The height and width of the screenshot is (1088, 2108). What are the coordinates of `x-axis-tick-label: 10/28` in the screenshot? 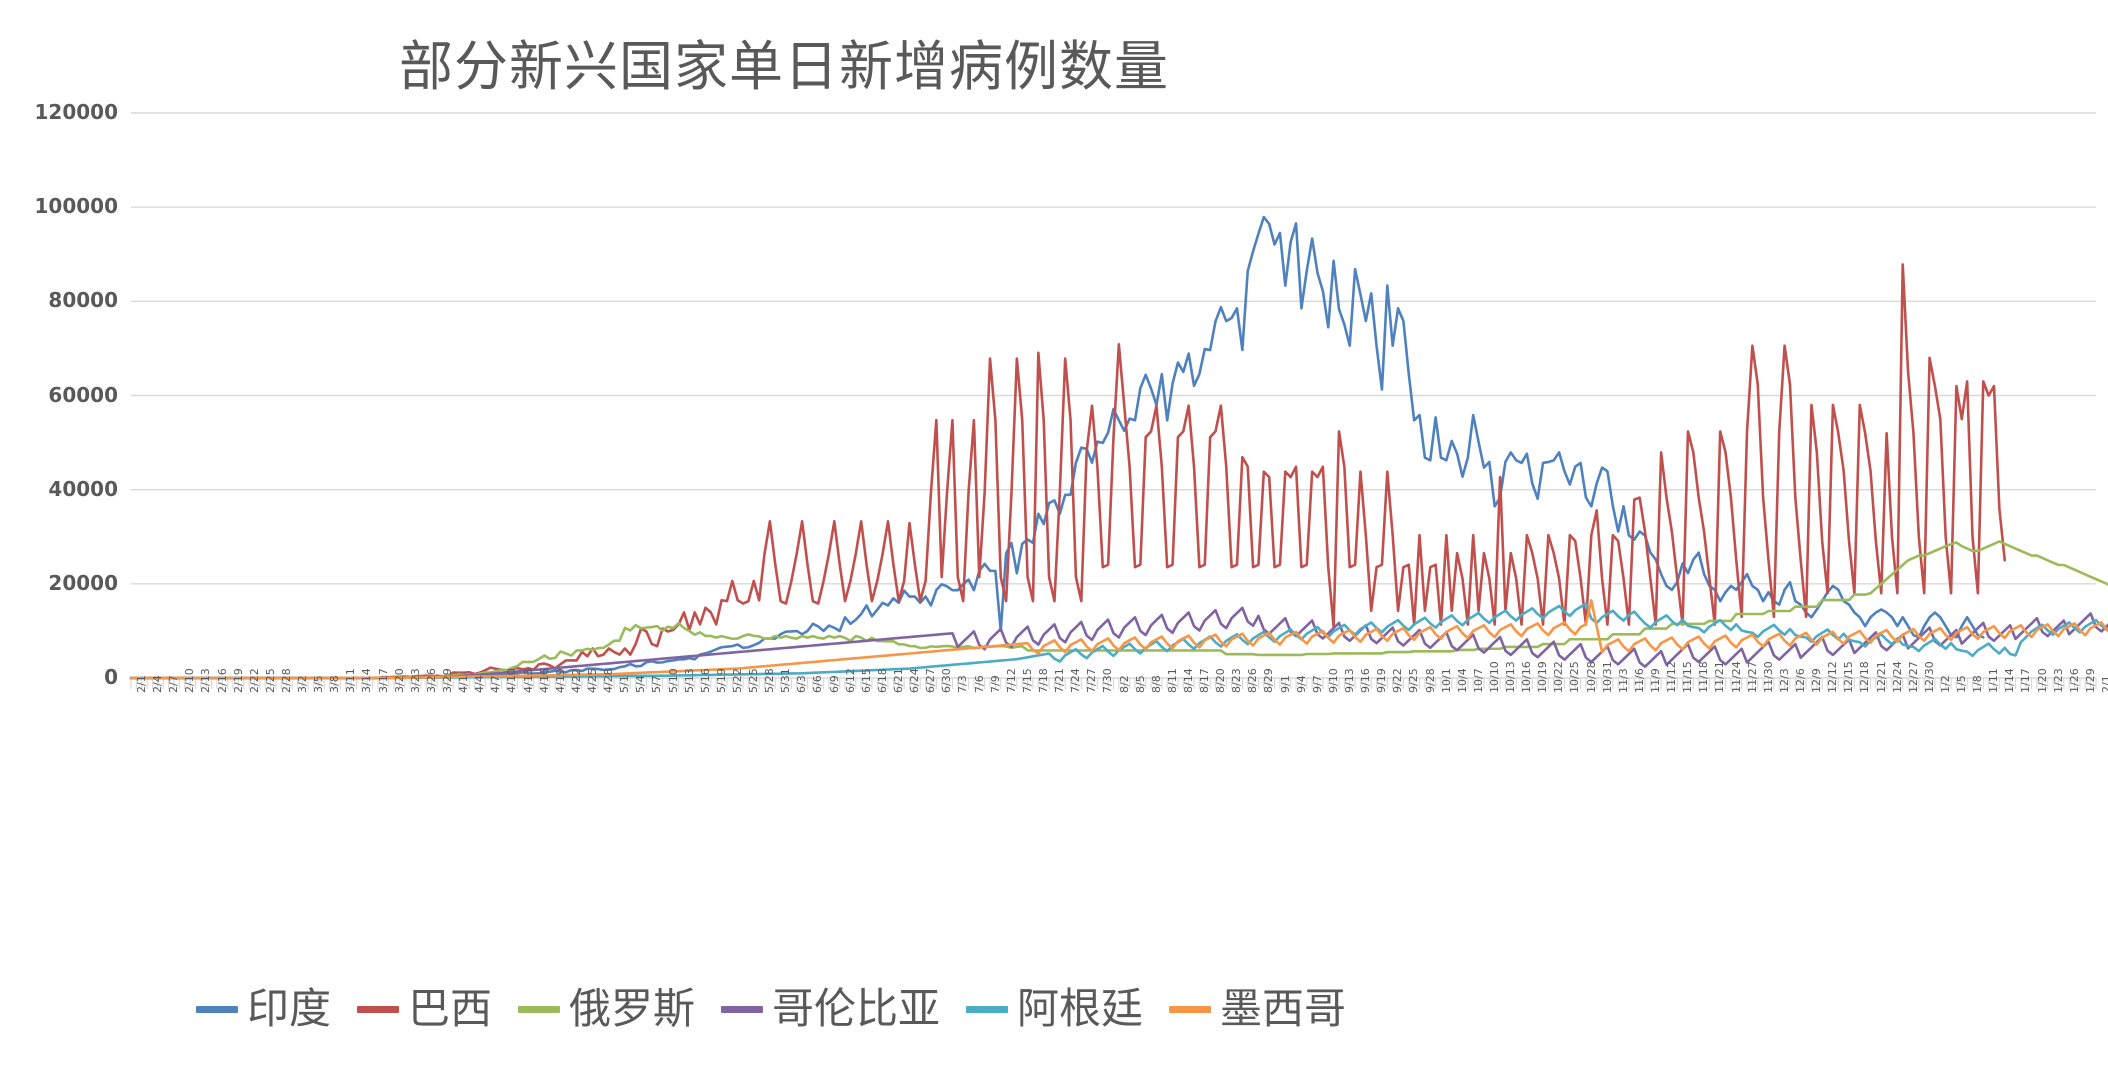 It's located at (1591, 677).